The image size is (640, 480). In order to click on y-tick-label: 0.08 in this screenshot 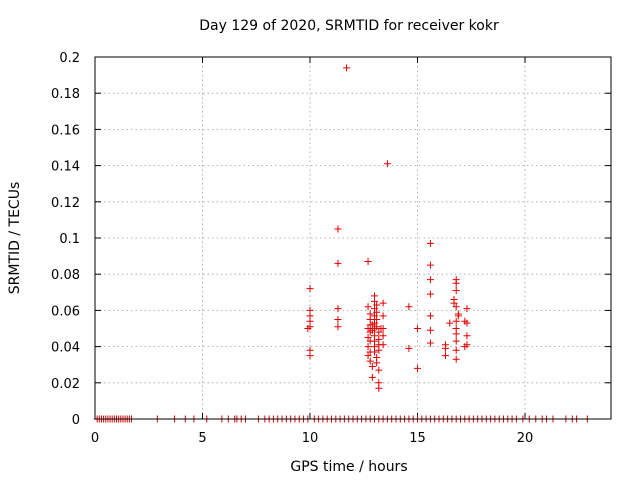, I will do `click(65, 275)`.